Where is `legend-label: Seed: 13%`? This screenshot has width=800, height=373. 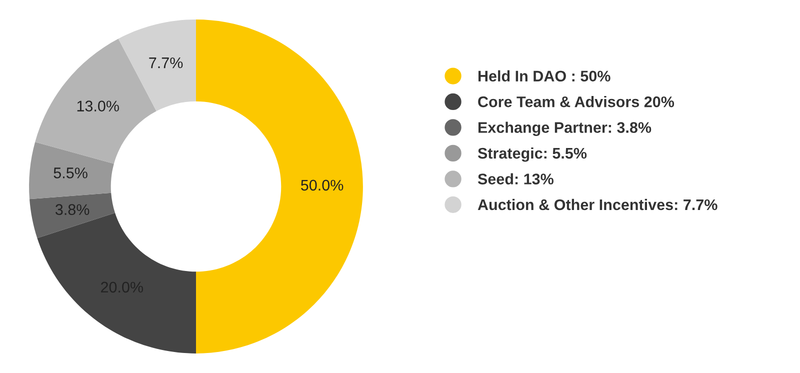
legend-label: Seed: 13% is located at coordinates (516, 178).